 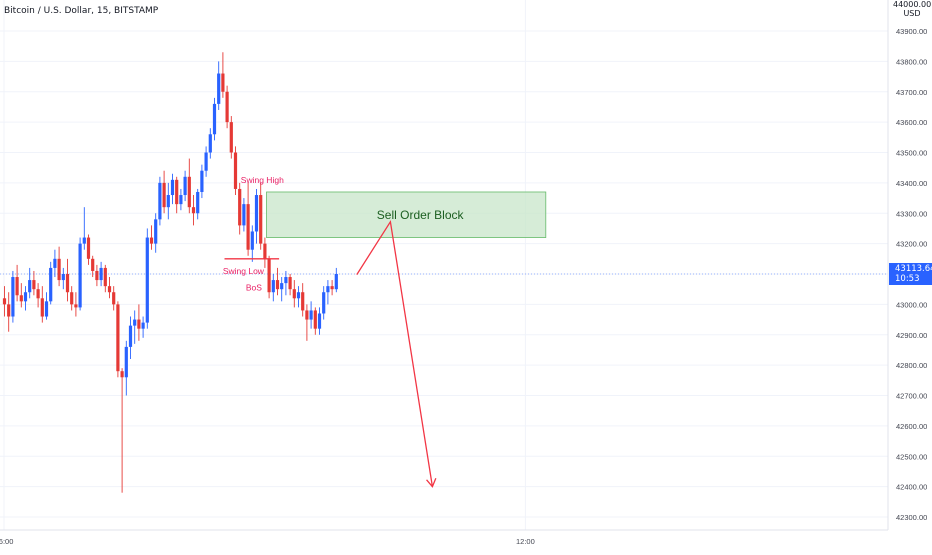 I want to click on y-tick-label: 42900.00, so click(x=911, y=335).